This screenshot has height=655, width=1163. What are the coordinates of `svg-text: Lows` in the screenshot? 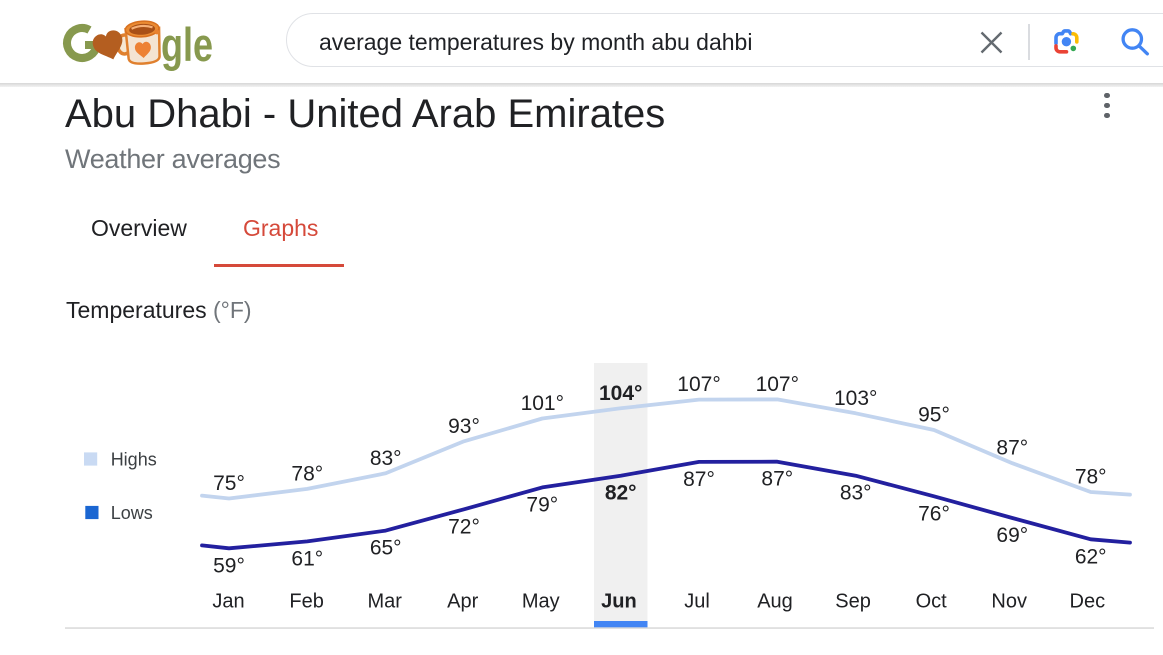 It's located at (132, 513).